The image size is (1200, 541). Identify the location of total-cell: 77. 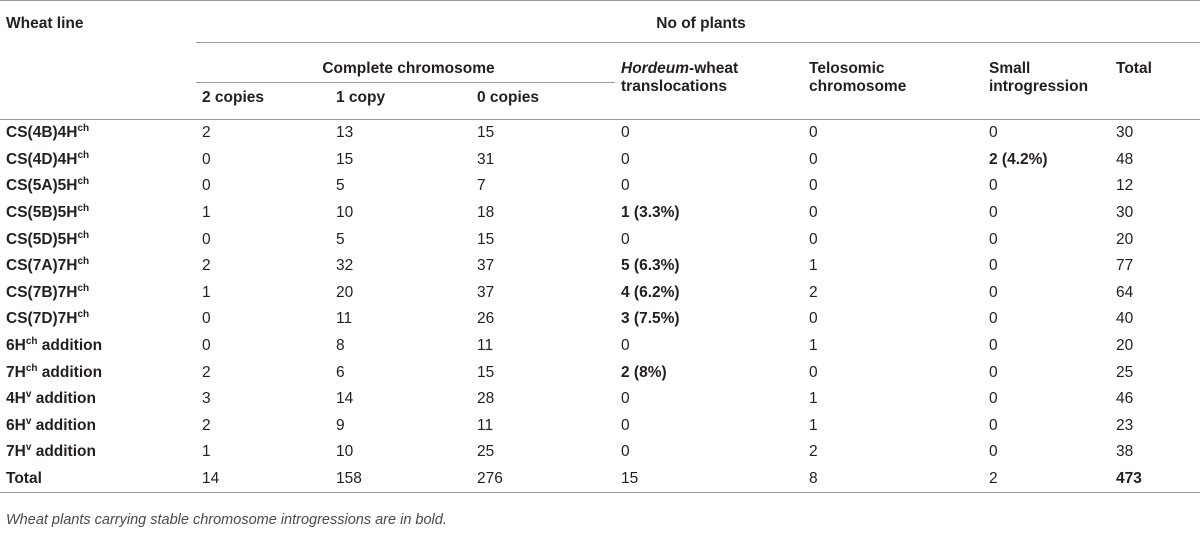
(1125, 266).